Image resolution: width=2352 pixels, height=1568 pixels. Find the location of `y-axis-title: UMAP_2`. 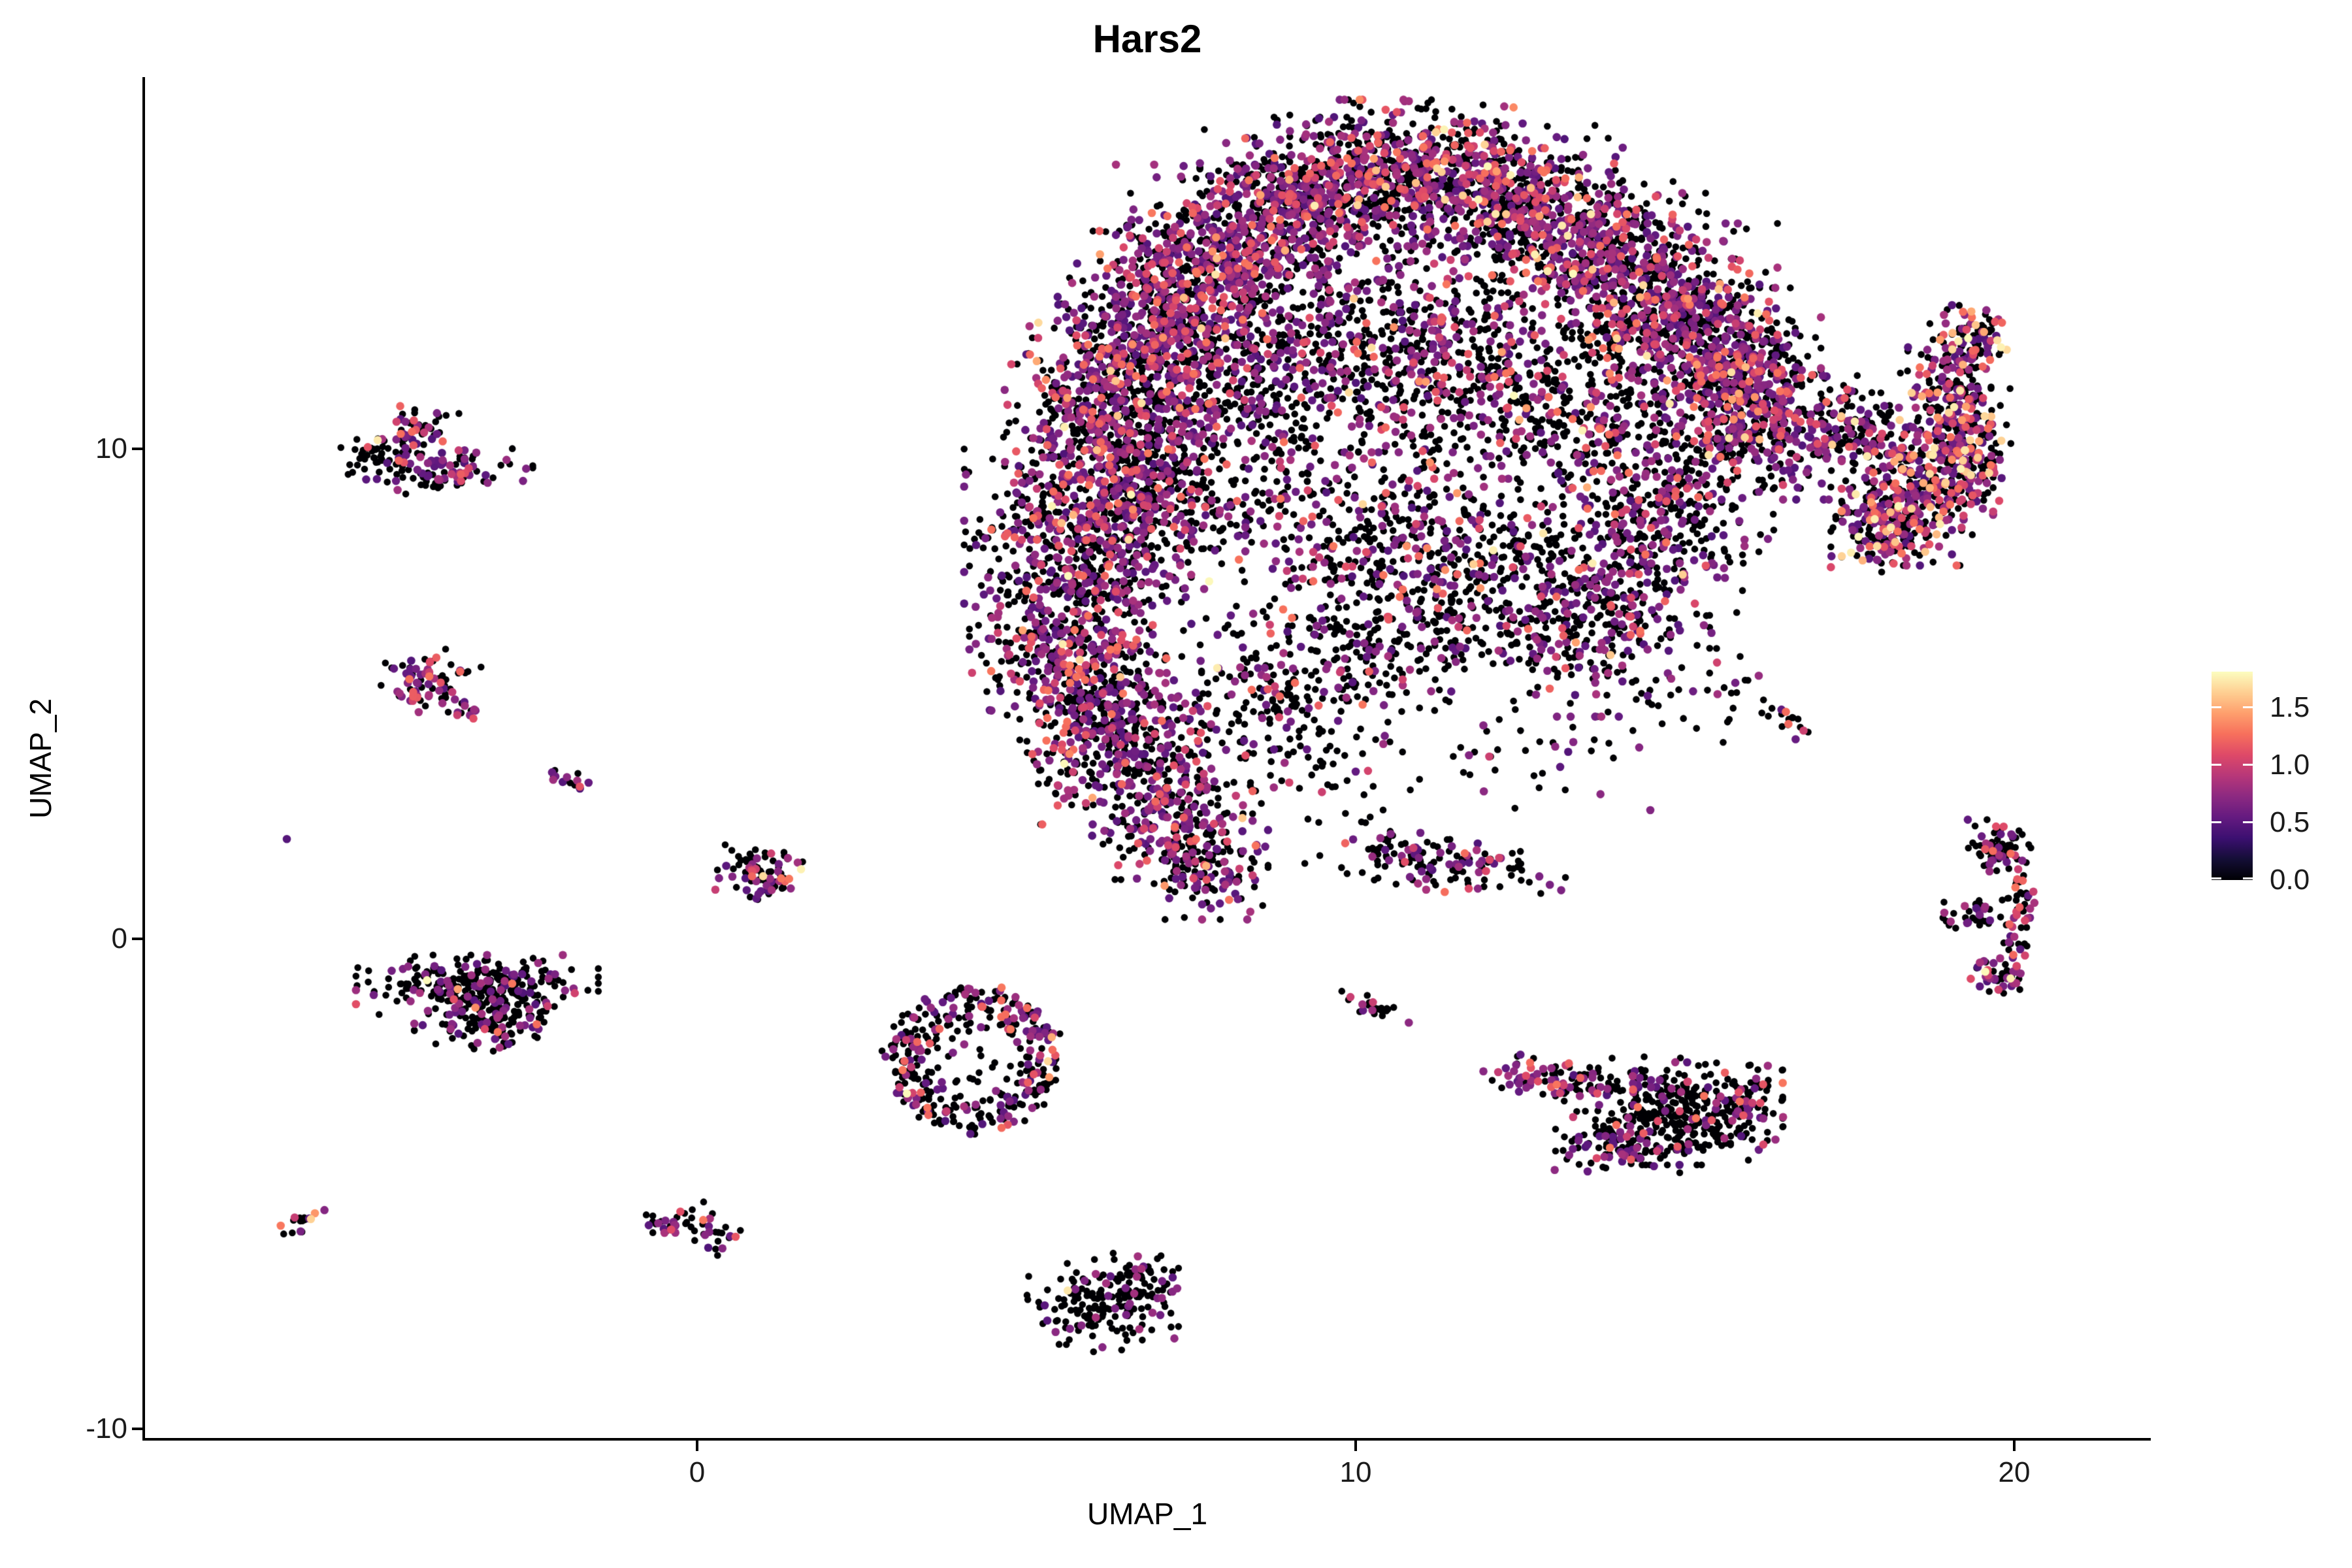

y-axis-title: UMAP_2 is located at coordinates (40, 758).